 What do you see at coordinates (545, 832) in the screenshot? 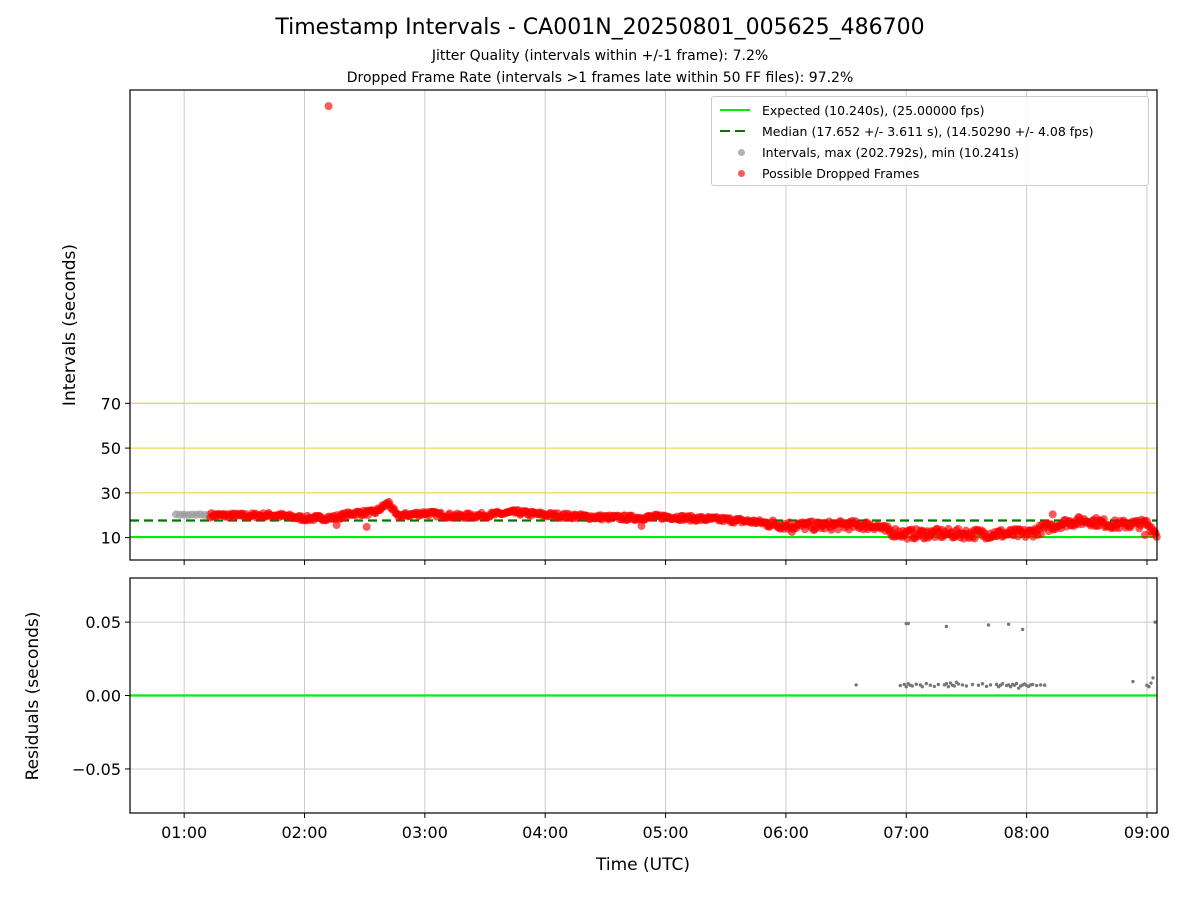
I see `x-tick-label: 04:00` at bounding box center [545, 832].